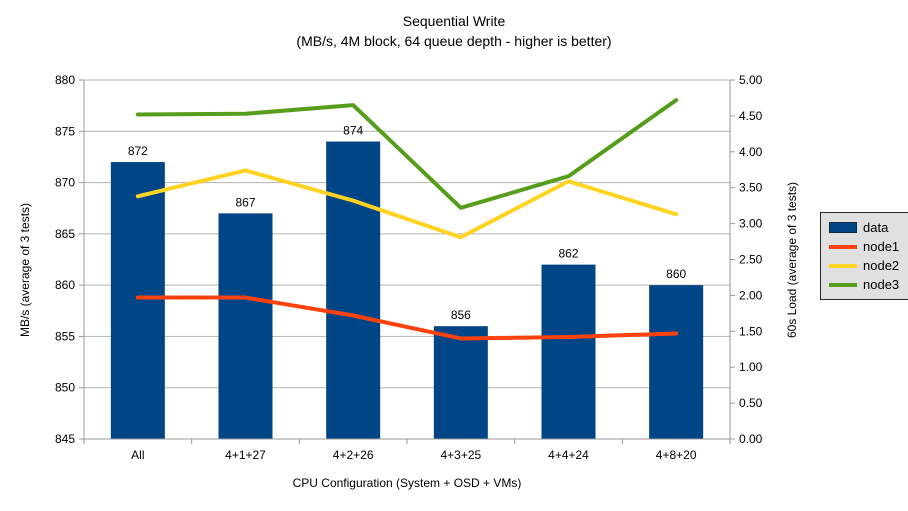 The image size is (908, 511). I want to click on bar-value-label: 872, so click(138, 151).